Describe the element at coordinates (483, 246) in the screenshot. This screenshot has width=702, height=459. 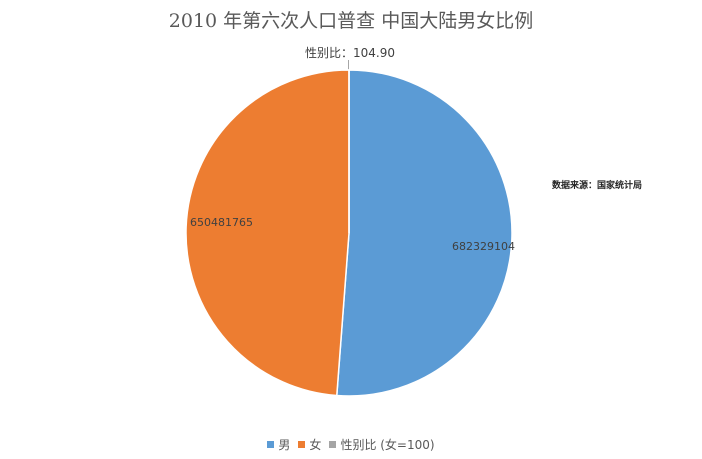
I see `data-label-male: 682329104` at that location.